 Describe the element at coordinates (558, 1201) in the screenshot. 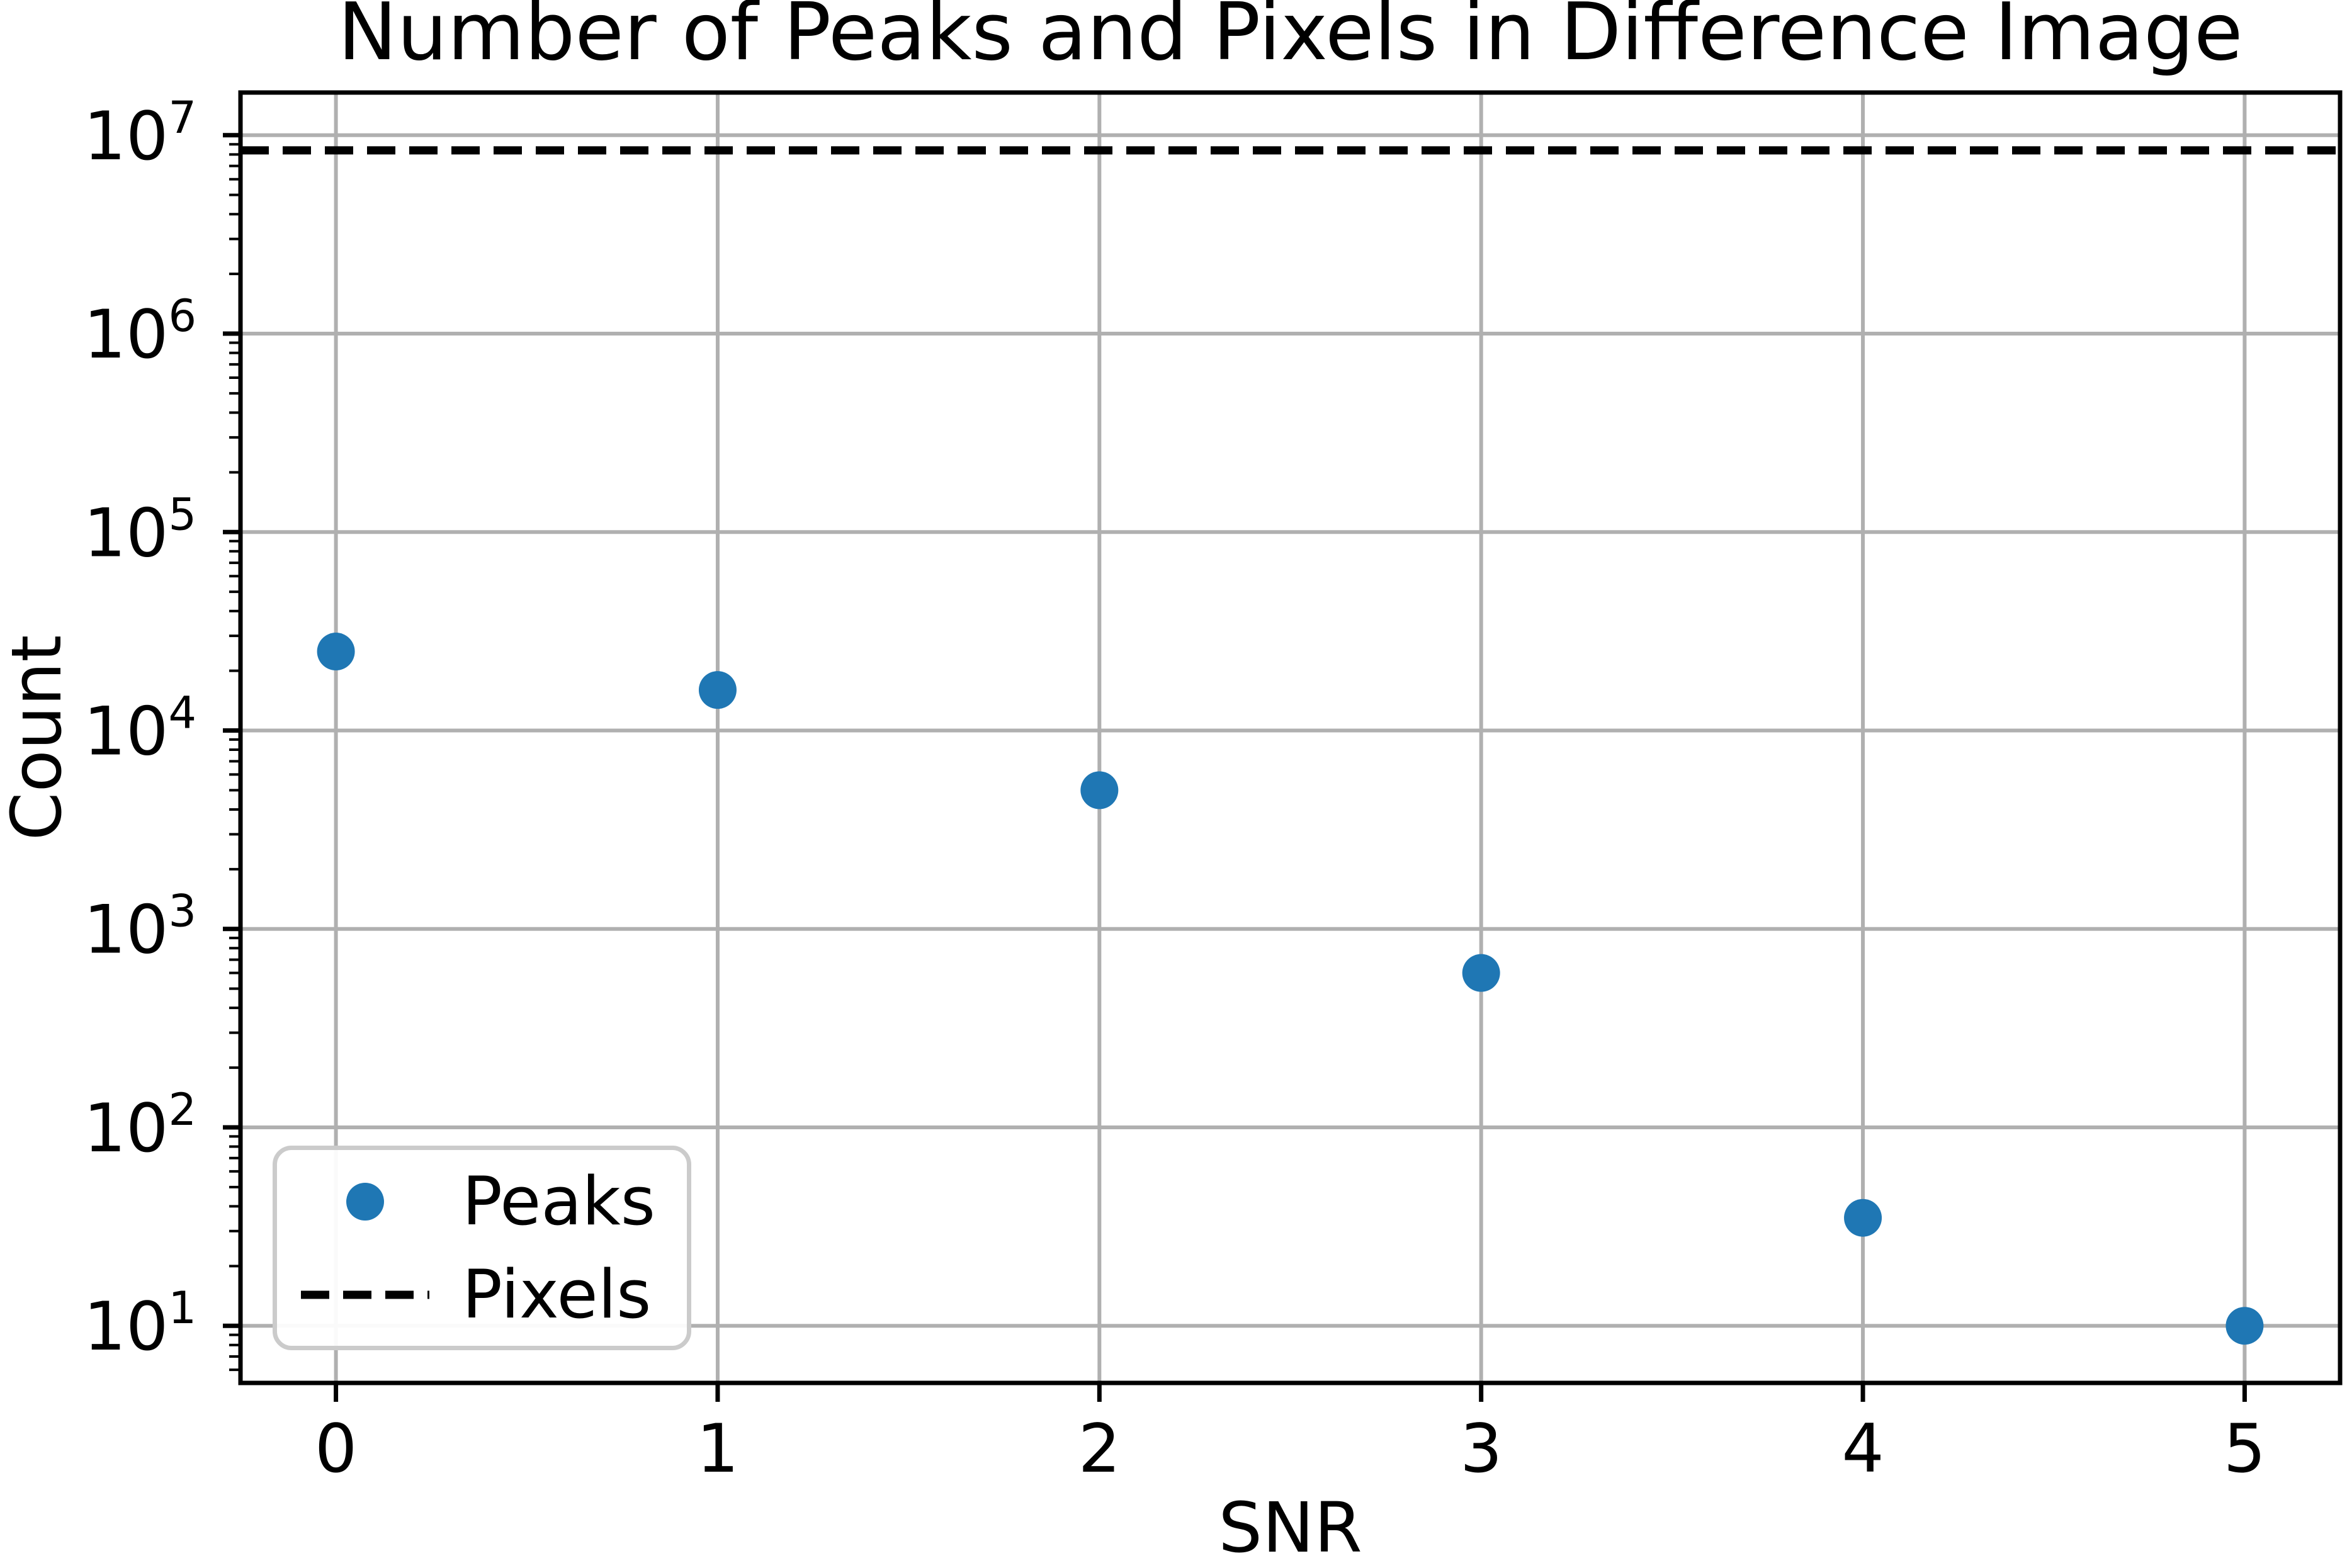

I see `legend-label: Peaks` at that location.